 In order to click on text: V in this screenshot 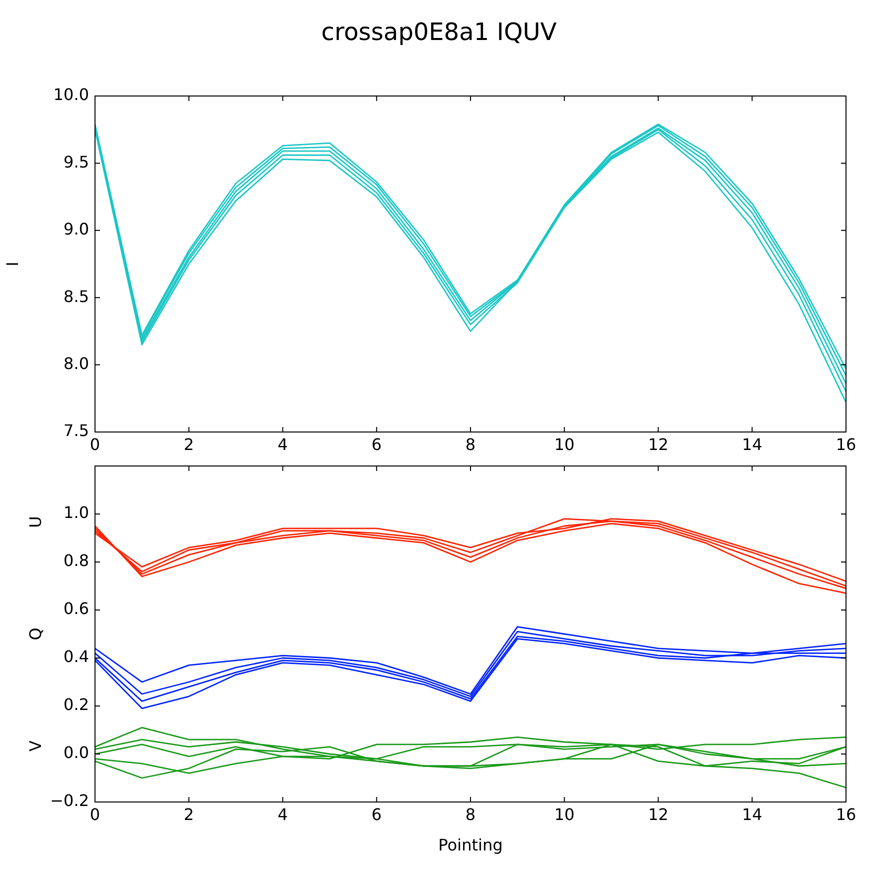, I will do `click(36, 746)`.